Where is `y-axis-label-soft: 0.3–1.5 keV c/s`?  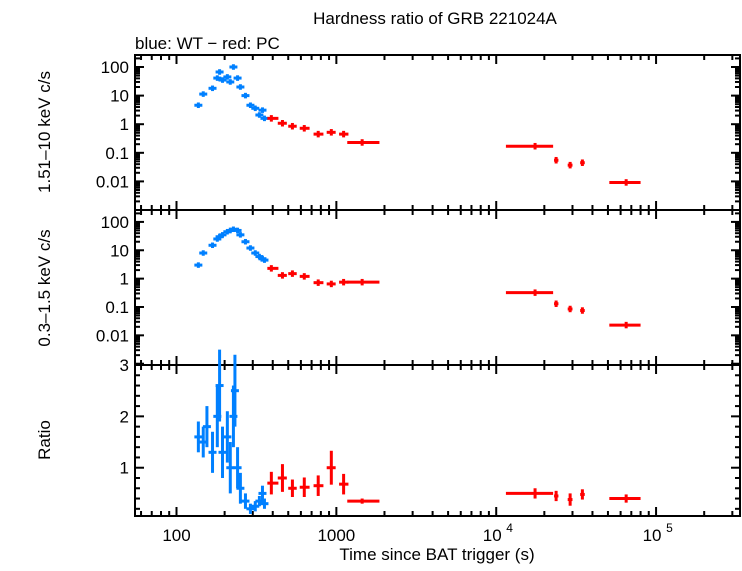 y-axis-label-soft: 0.3–1.5 keV c/s is located at coordinates (44, 287).